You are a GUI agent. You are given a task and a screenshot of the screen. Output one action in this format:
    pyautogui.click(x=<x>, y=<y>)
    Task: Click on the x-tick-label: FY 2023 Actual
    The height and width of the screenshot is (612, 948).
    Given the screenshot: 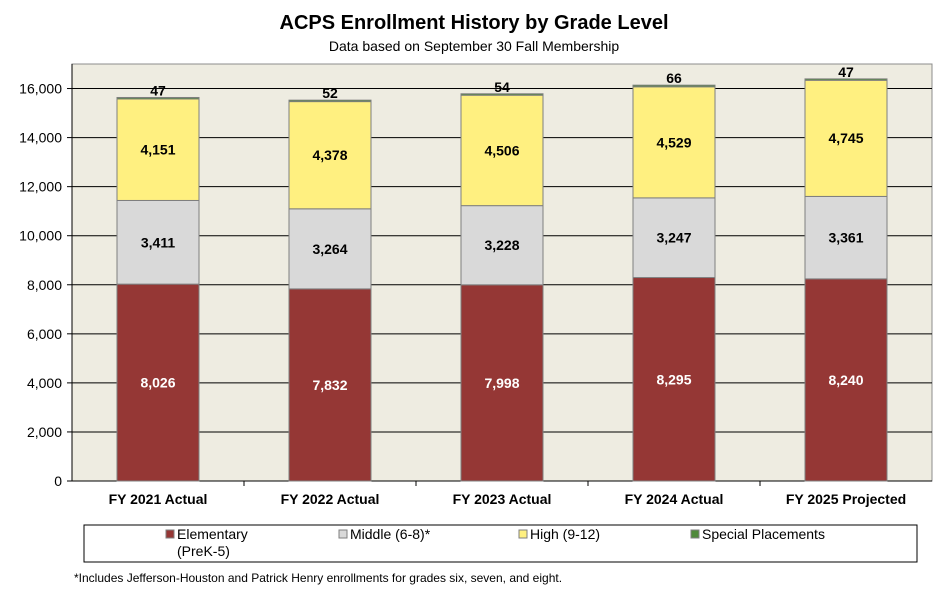 What is the action you would take?
    pyautogui.click(x=502, y=499)
    